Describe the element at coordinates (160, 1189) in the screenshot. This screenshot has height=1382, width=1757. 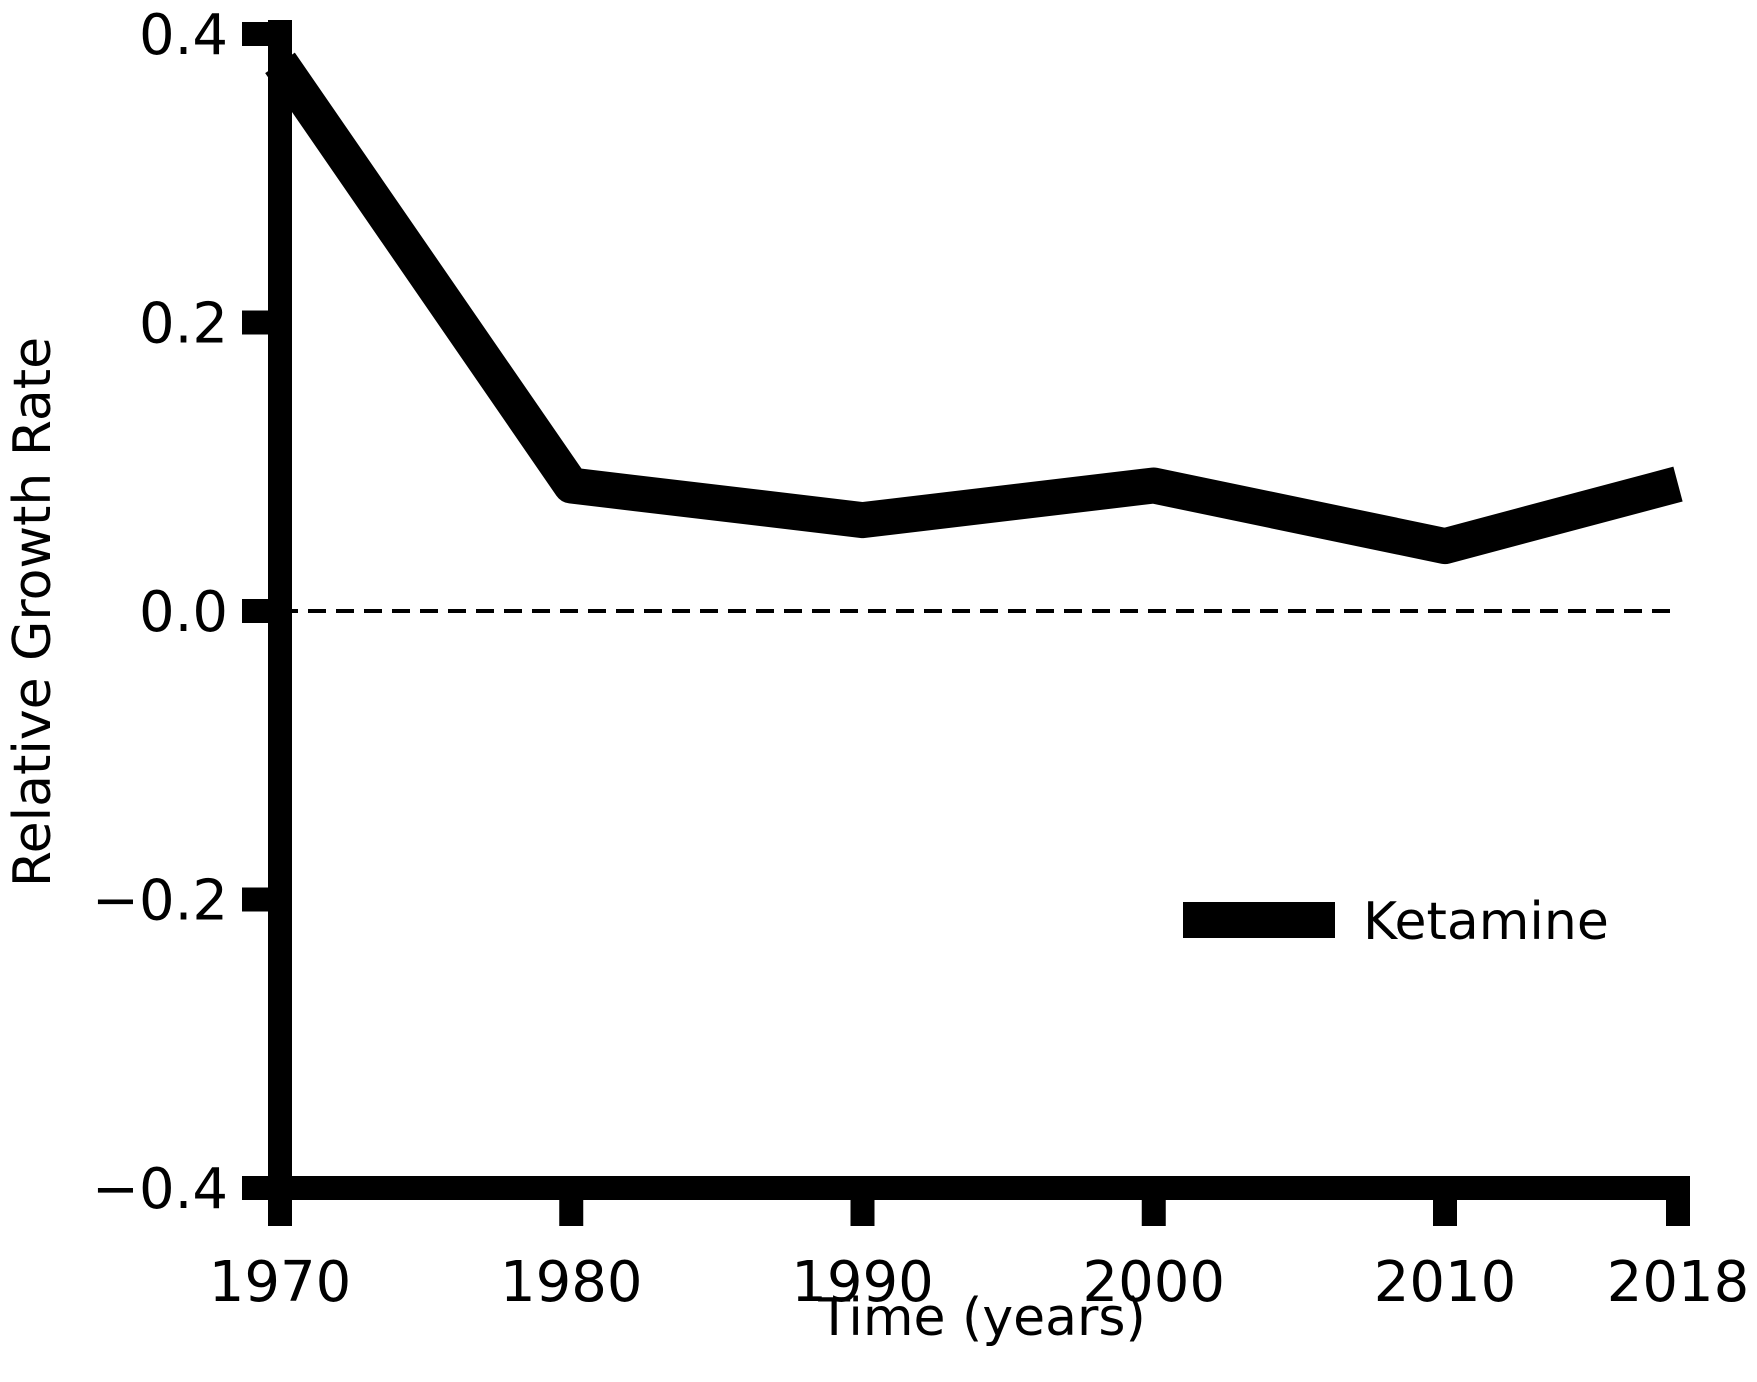
I see `y-tick-label: −0.4` at that location.